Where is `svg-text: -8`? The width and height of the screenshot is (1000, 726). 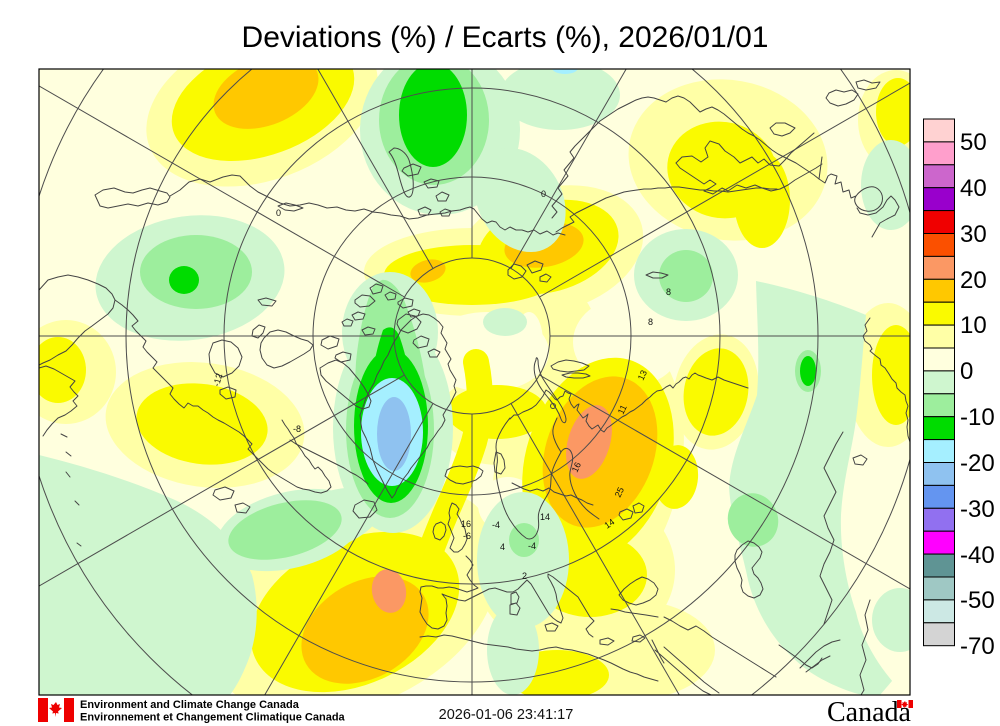
svg-text: -8 is located at coordinates (297, 429).